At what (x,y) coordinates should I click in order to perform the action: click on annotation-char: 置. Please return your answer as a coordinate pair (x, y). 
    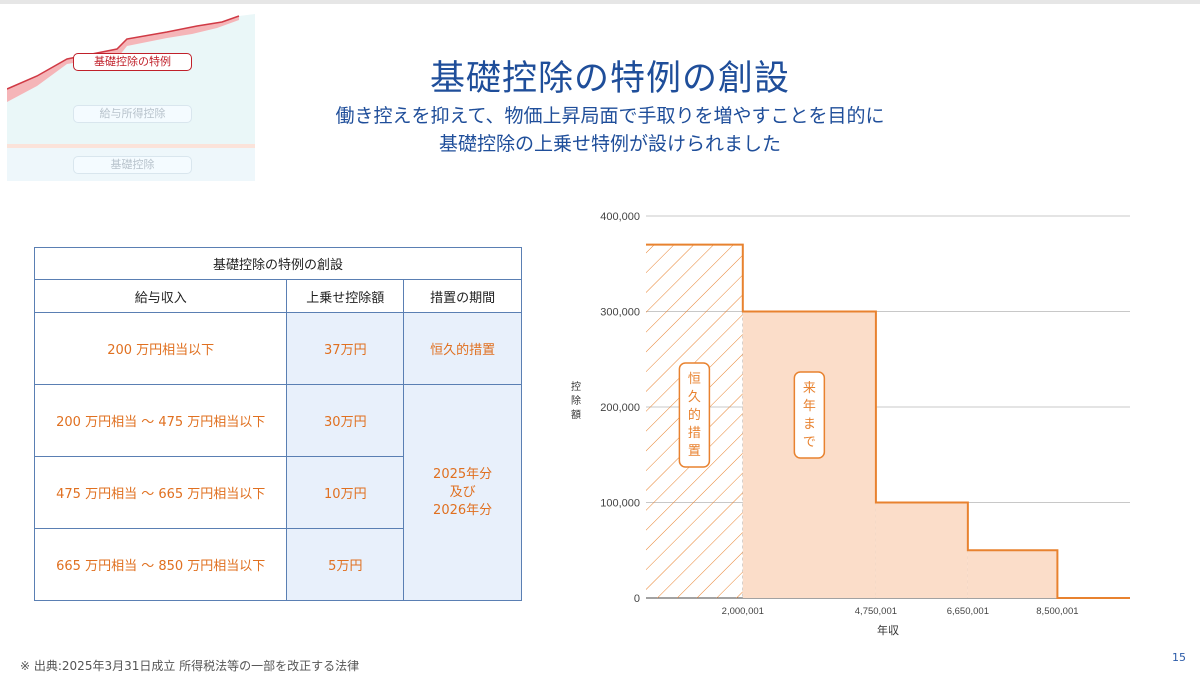
    Looking at the image, I should click on (694, 451).